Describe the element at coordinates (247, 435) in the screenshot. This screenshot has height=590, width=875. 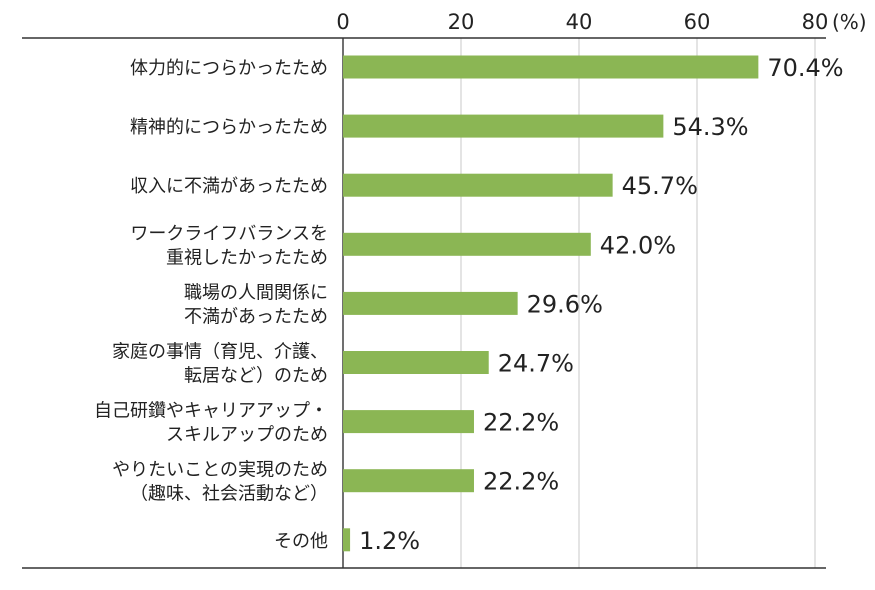
I see `category-label: スキルアップのため` at that location.